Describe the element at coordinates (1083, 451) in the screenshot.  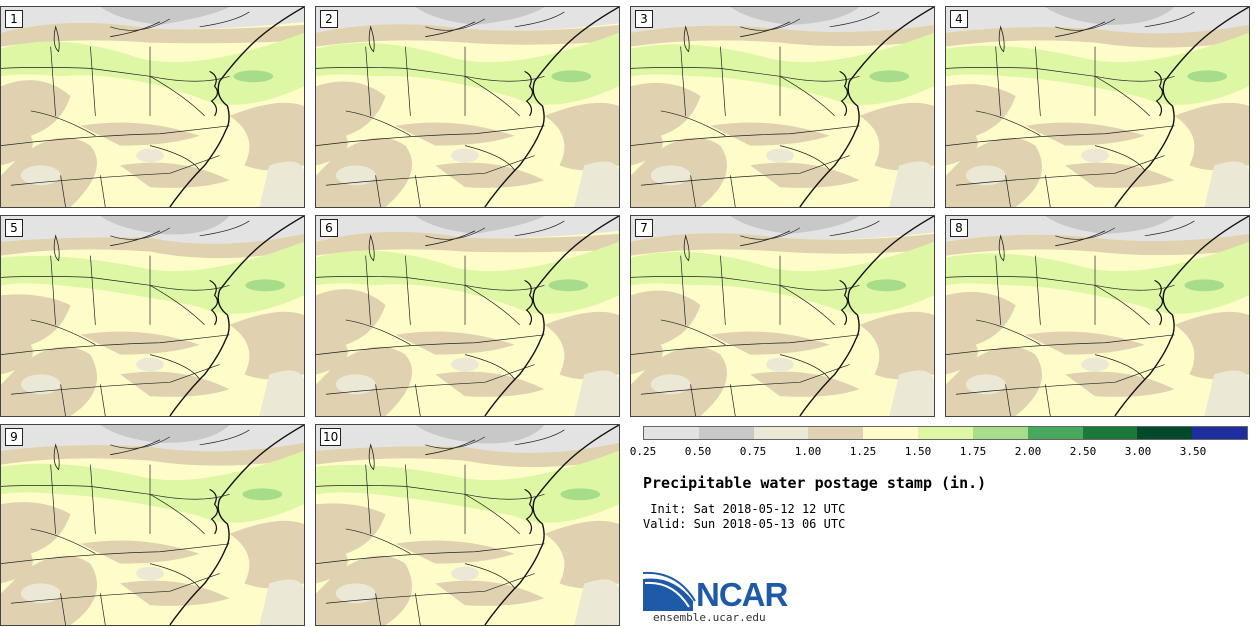
I see `colorbar-tick-label: 2.50` at that location.